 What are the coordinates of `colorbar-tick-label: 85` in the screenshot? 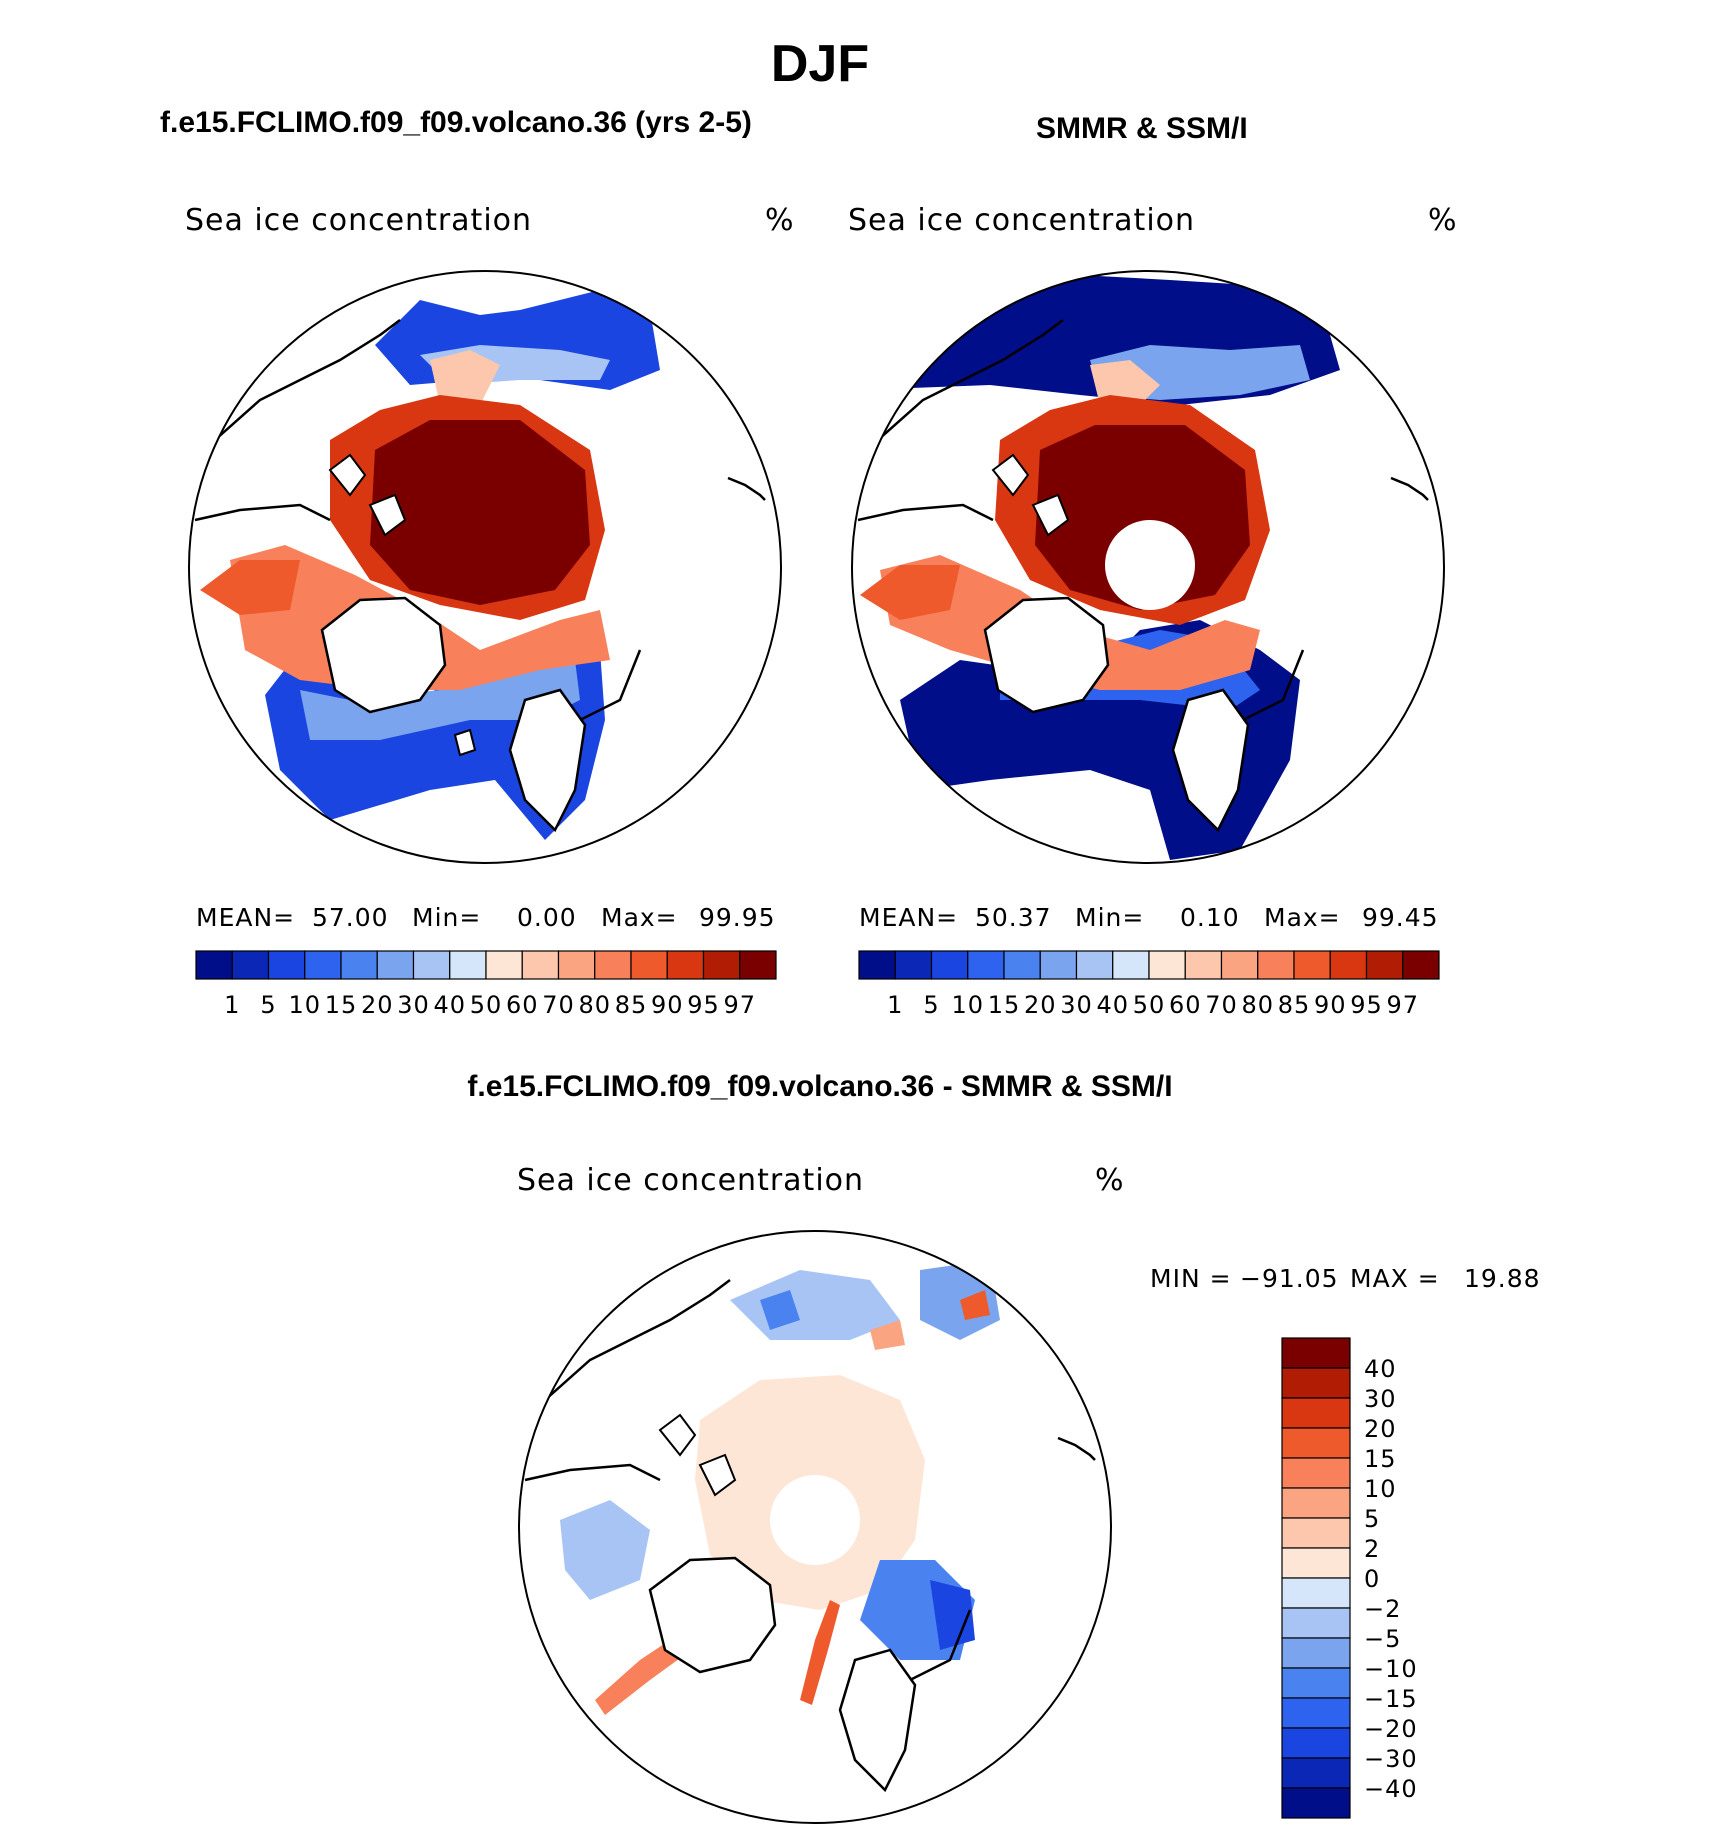 It's located at (1294, 1005).